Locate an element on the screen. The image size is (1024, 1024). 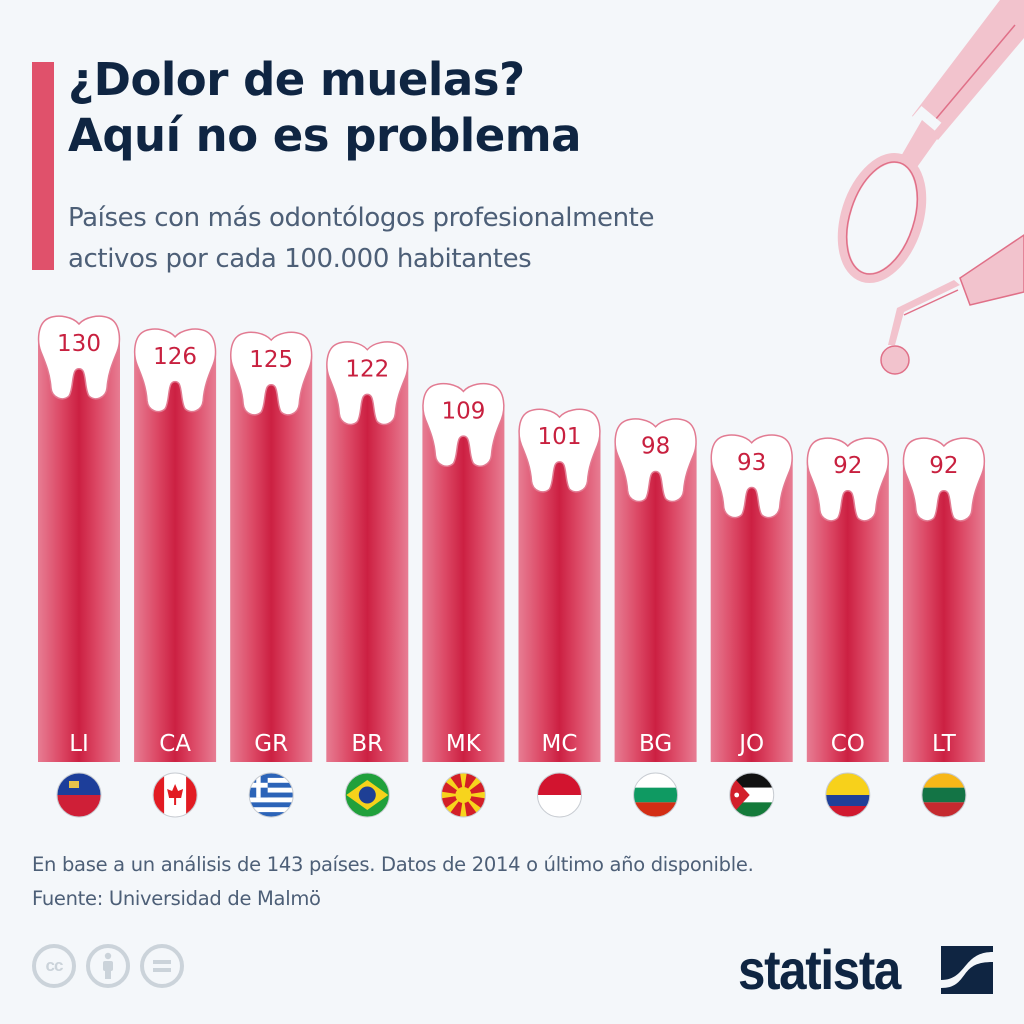
flag-lithuania-icon is located at coordinates (943, 795).